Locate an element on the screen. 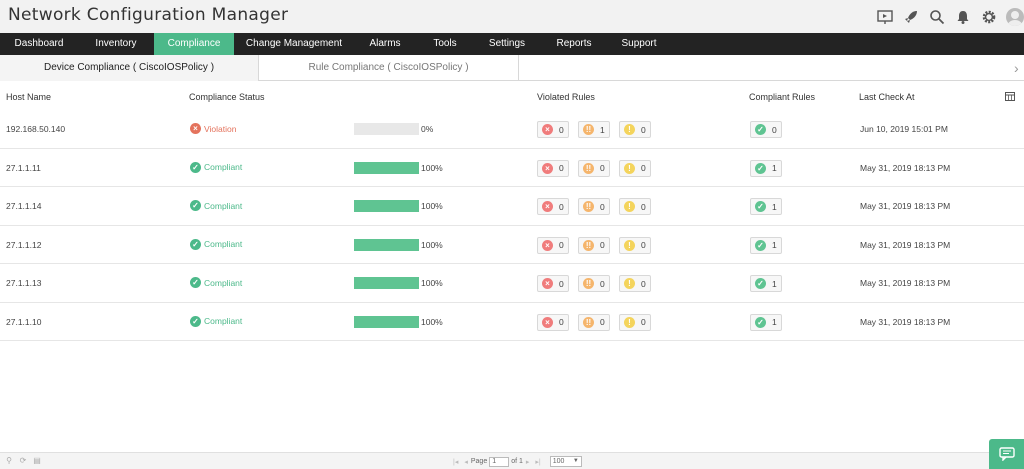 The width and height of the screenshot is (1024, 469). rocket-icon is located at coordinates (911, 17).